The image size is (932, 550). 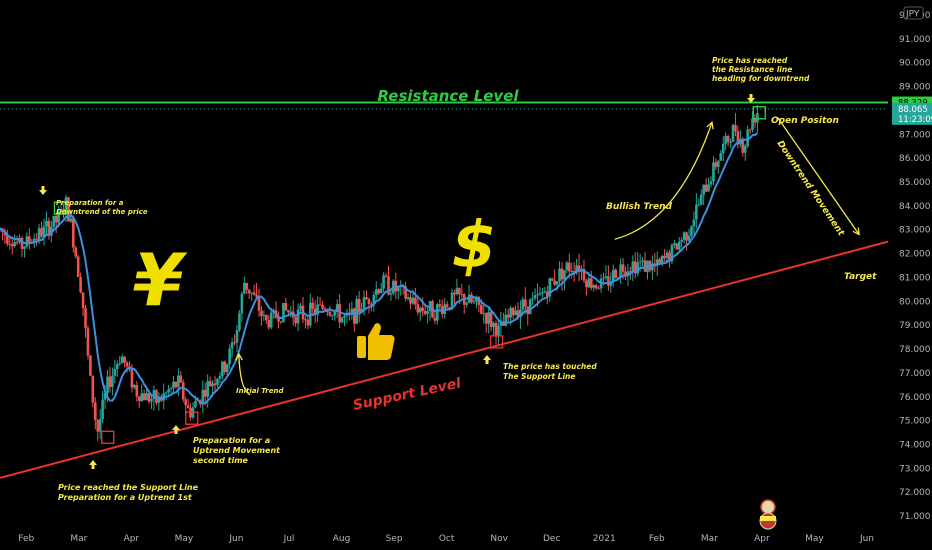 What do you see at coordinates (551, 539) in the screenshot?
I see `time-tick-label: Dec` at bounding box center [551, 539].